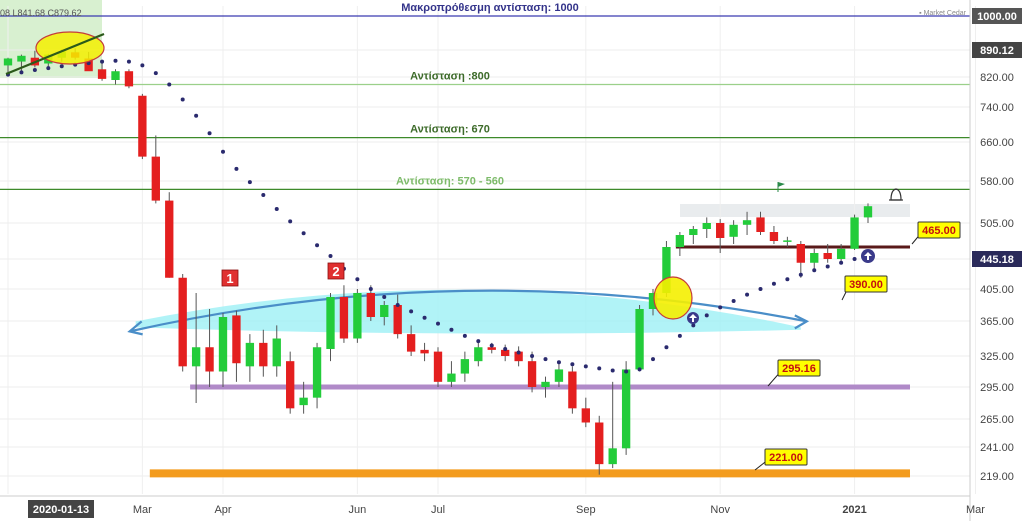 The image size is (1024, 521). I want to click on y-tick-label: 265.00, so click(997, 420).